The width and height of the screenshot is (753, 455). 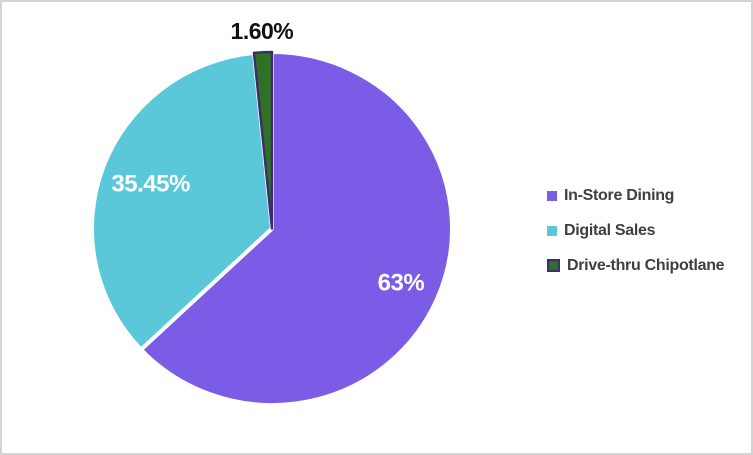 I want to click on slice-label-digital-sales: 35.45%, so click(x=150, y=184).